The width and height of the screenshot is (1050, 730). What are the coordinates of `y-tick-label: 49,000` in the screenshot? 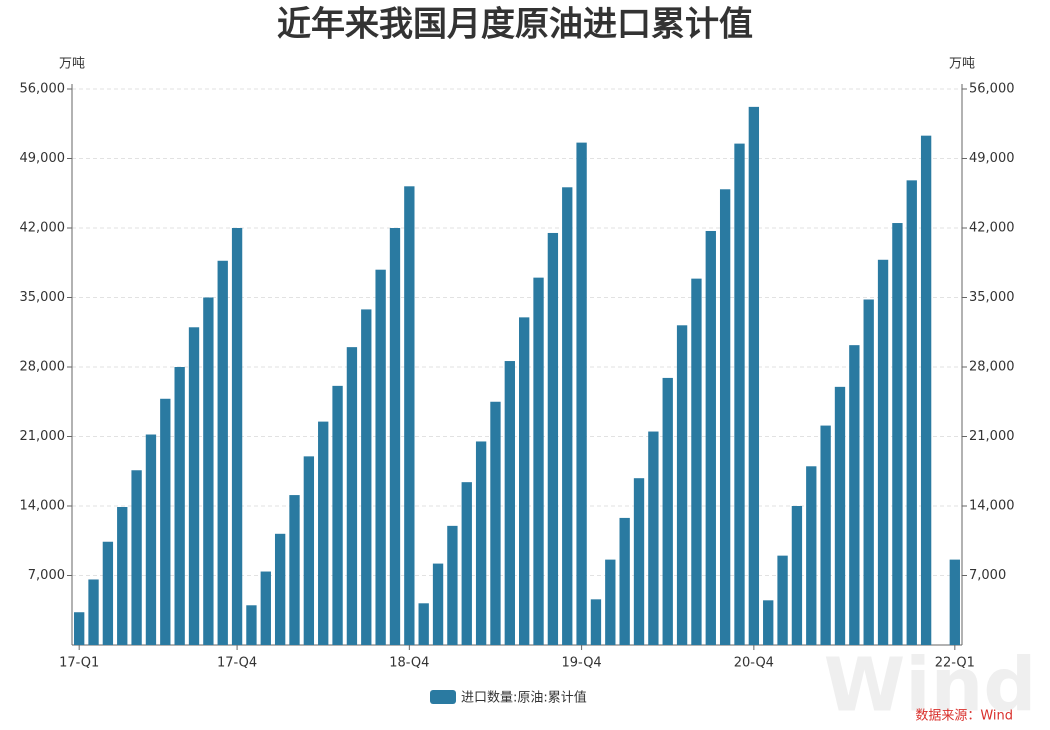 It's located at (43, 158).